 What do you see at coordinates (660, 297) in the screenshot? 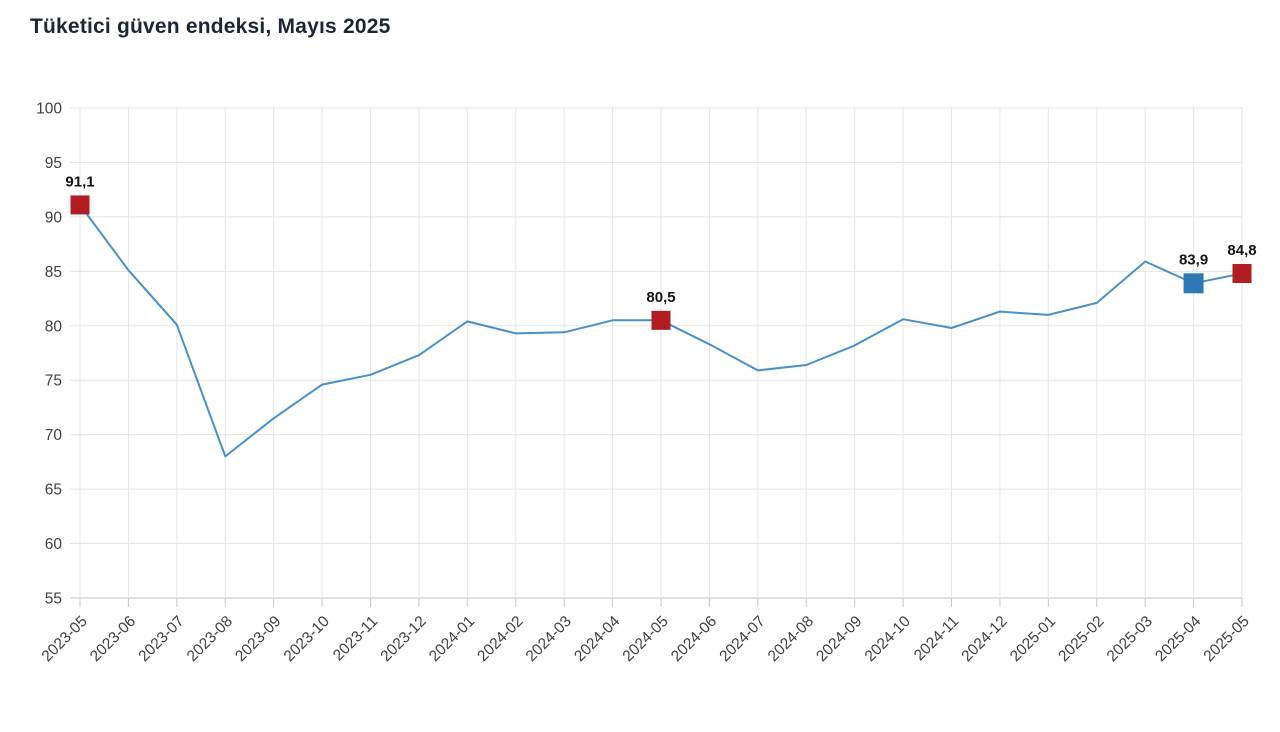
I see `data-label: 80,5` at bounding box center [660, 297].